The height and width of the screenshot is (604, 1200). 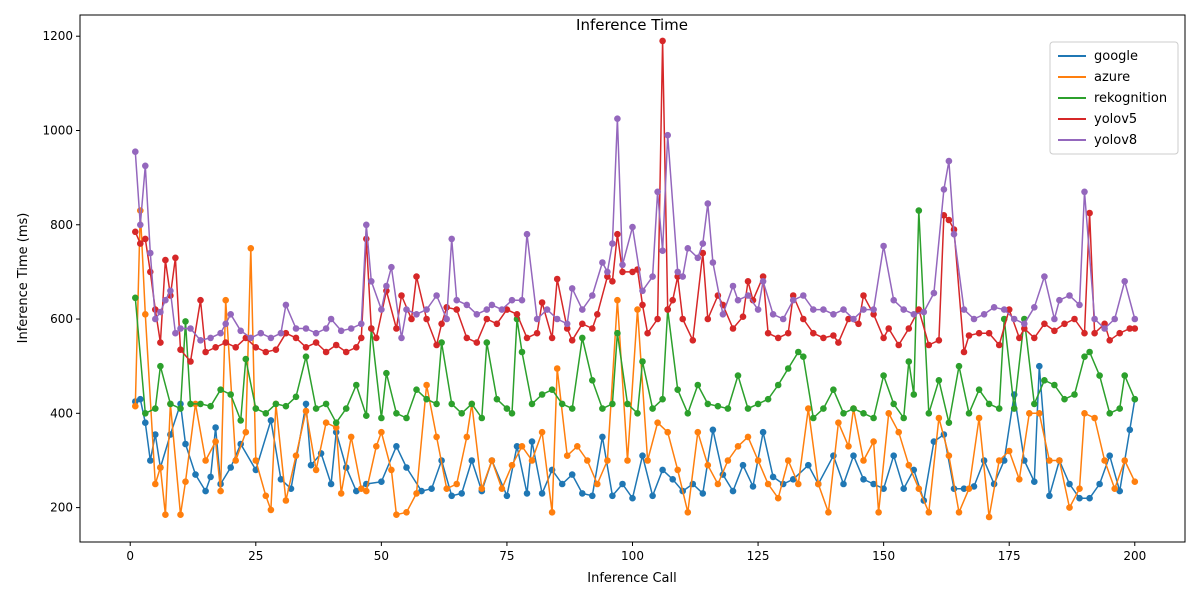 What do you see at coordinates (61, 225) in the screenshot?
I see `y-tick-label: 800` at bounding box center [61, 225].